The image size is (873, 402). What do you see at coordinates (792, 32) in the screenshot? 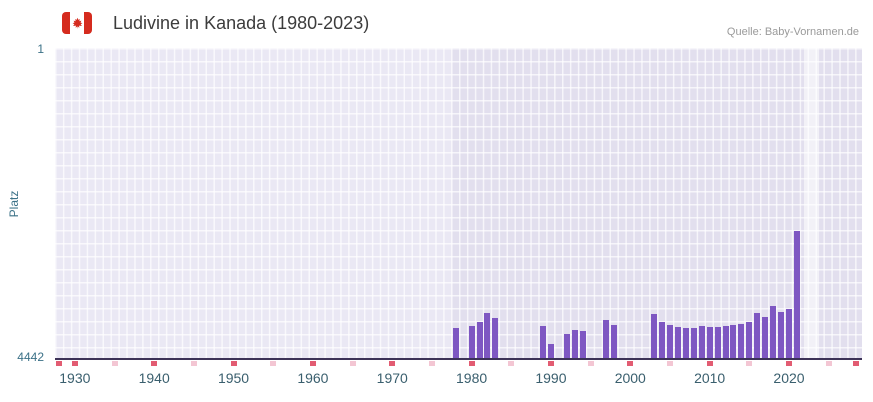
I see `source-attribution: Quelle: Baby-Vornamen.de` at bounding box center [792, 32].